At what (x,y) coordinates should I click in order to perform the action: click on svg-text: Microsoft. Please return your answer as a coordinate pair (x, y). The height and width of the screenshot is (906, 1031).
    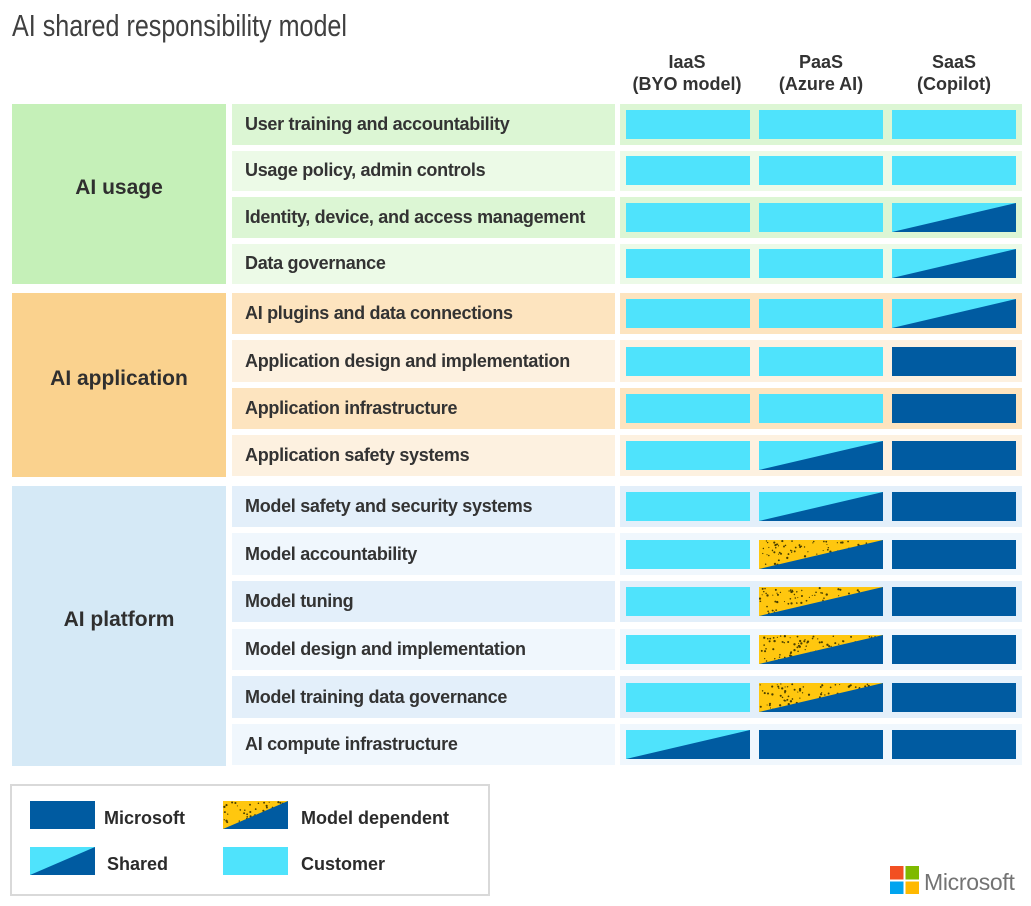
    Looking at the image, I should click on (970, 881).